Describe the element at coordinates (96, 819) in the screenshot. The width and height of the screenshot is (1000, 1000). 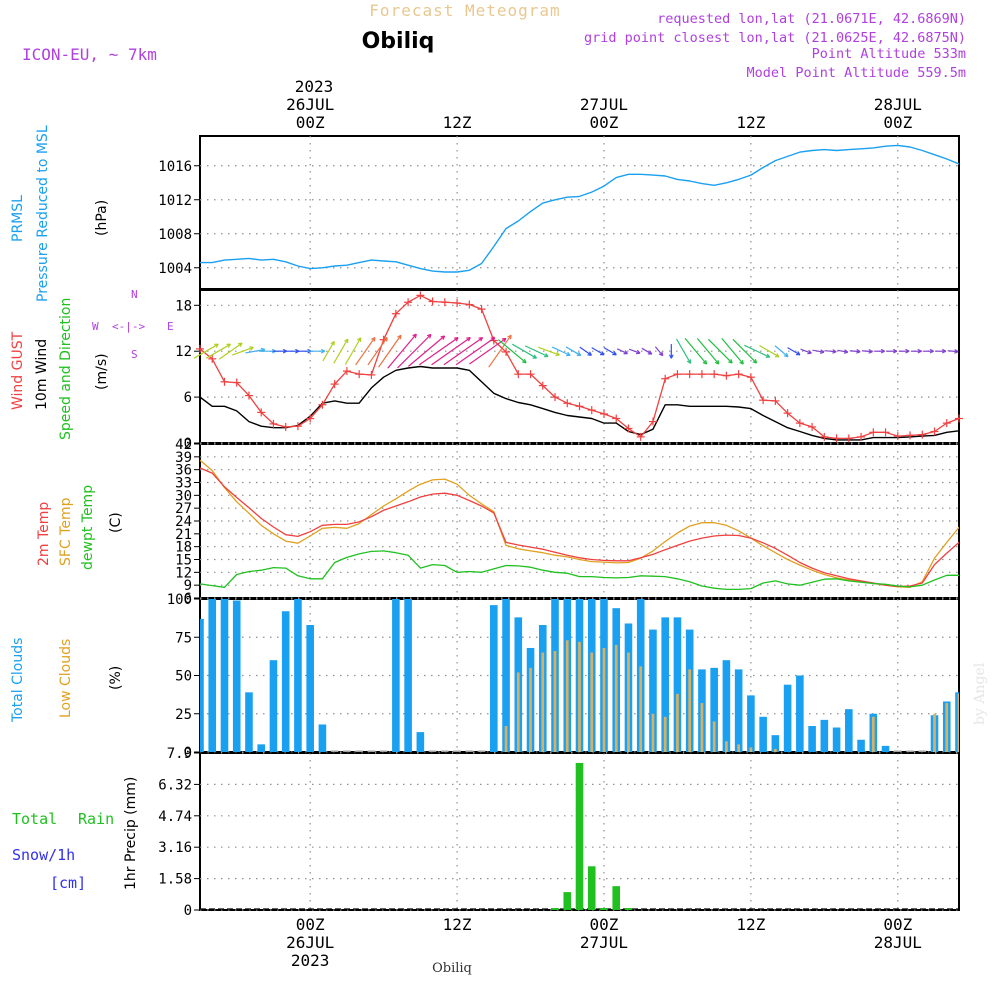
I see `label-rain: Rain` at that location.